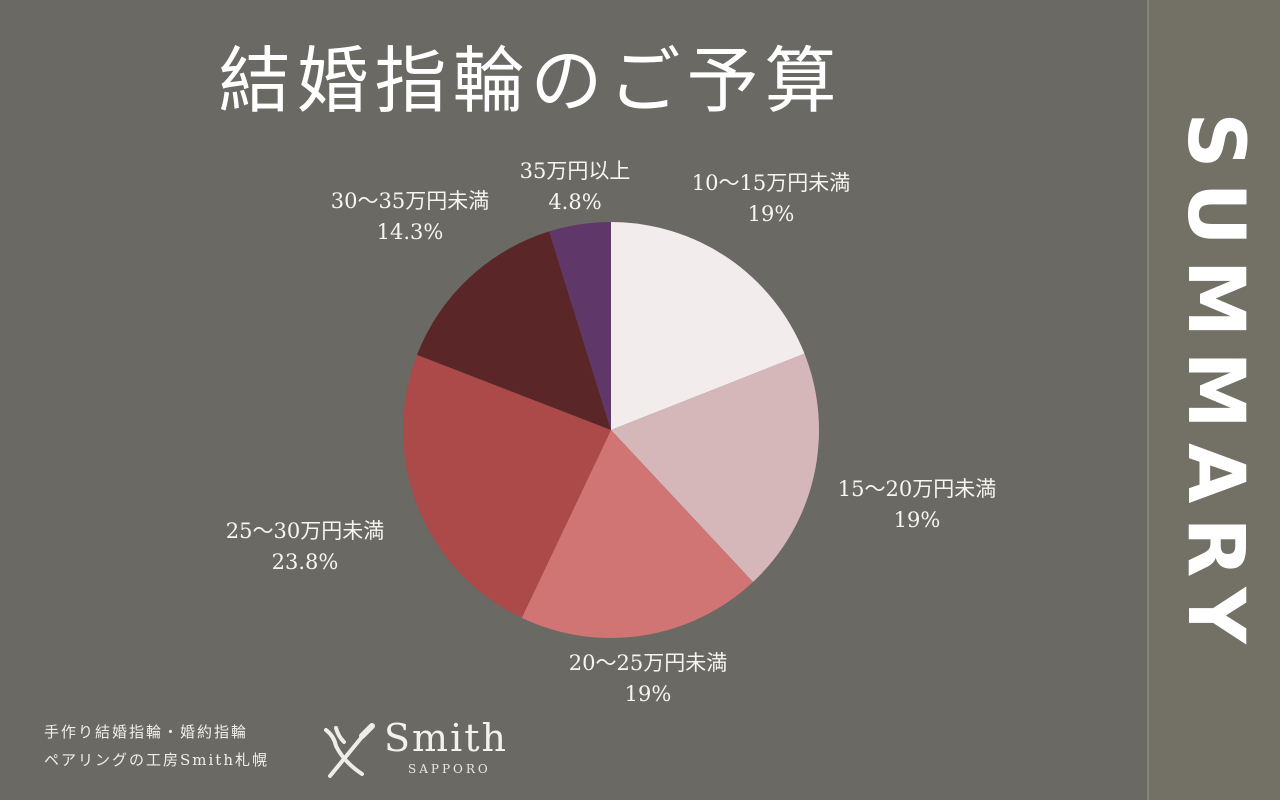 The image size is (1280, 800). Describe the element at coordinates (771, 199) in the screenshot. I see `pie-label: 10〜15万円未満 19%` at that location.